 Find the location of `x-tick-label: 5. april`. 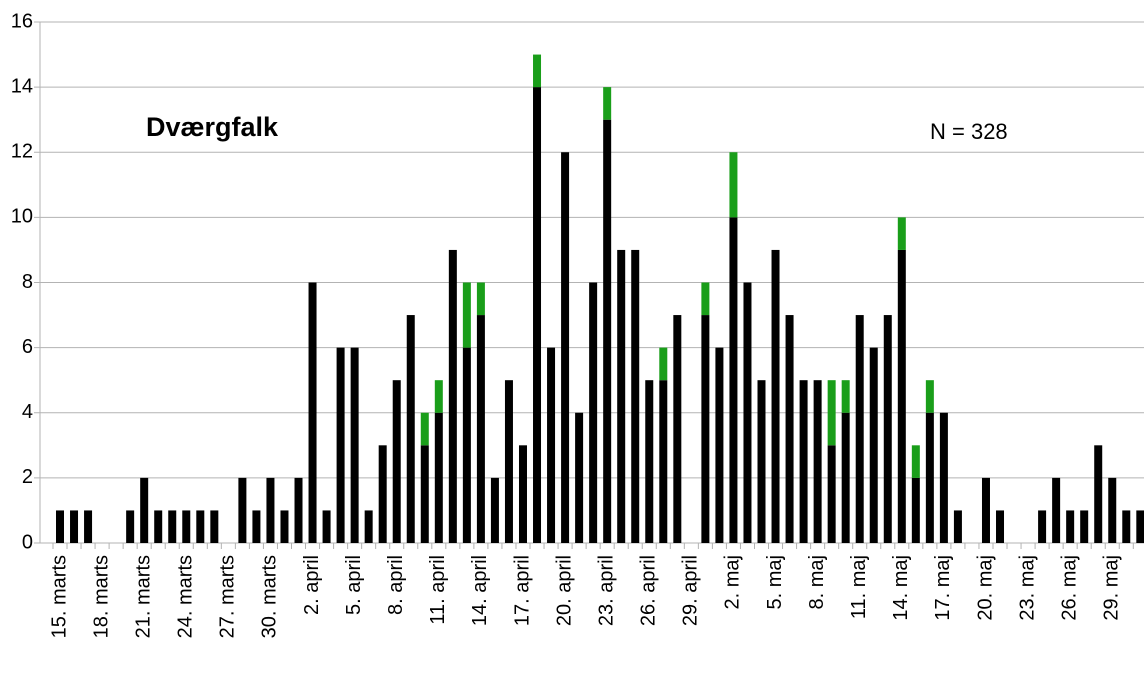

x-tick-label: 5. april is located at coordinates (354, 585).